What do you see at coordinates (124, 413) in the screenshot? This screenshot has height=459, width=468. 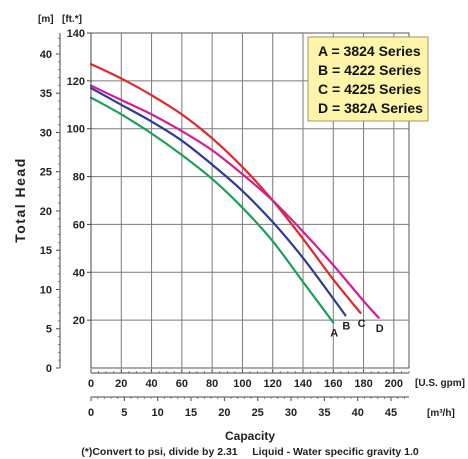 I see `x-tick-m3h-label: 5` at bounding box center [124, 413].